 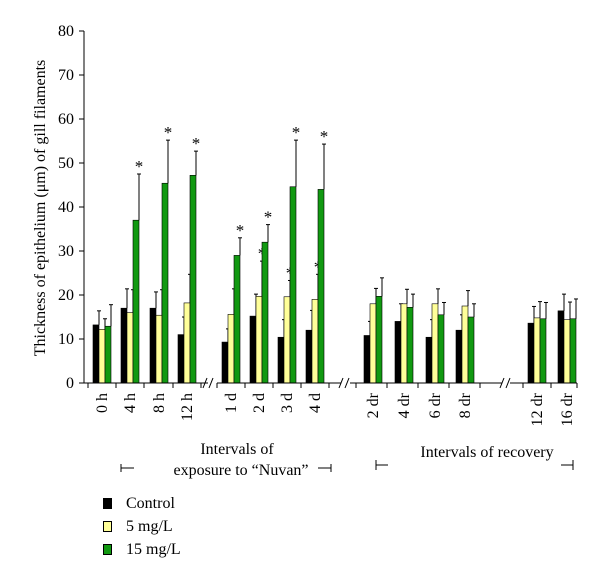 I want to click on y-tick-label: 30, so click(x=66, y=251).